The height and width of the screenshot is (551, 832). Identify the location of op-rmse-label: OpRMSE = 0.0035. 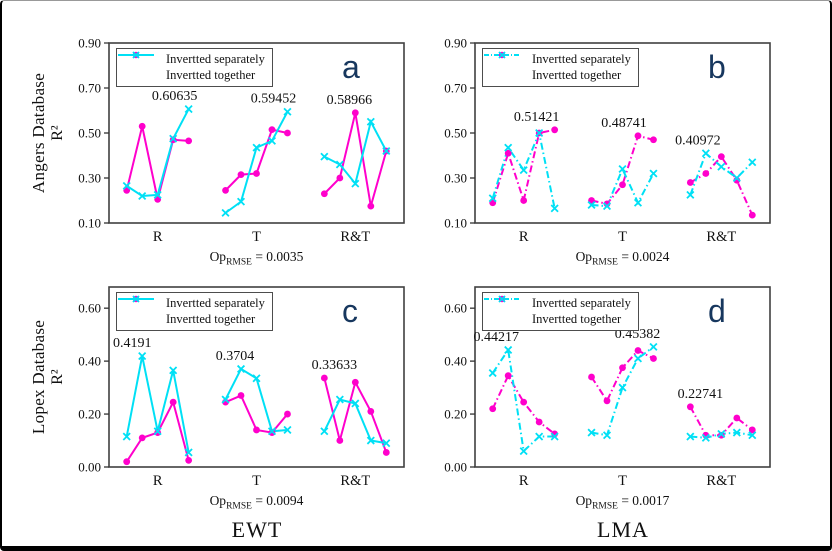
(256, 258).